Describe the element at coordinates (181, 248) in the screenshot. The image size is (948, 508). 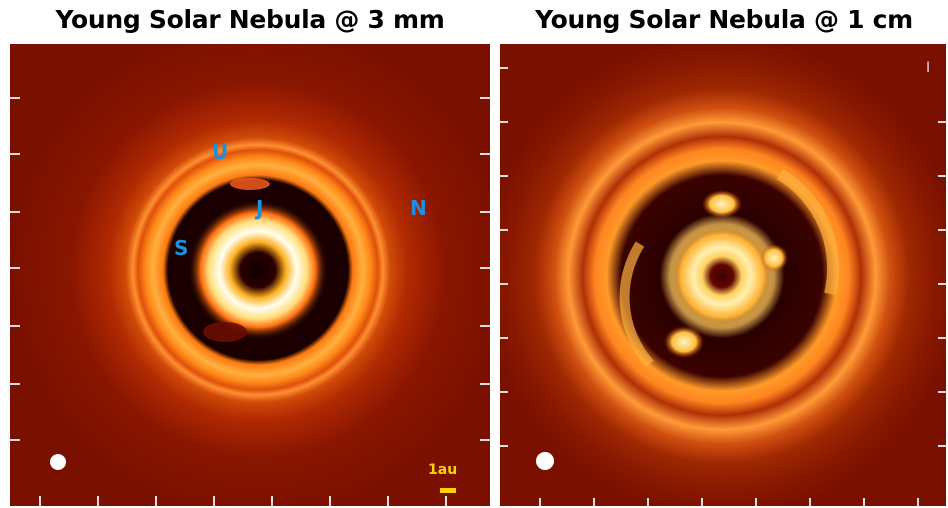
I see `label-saturn: S` at that location.